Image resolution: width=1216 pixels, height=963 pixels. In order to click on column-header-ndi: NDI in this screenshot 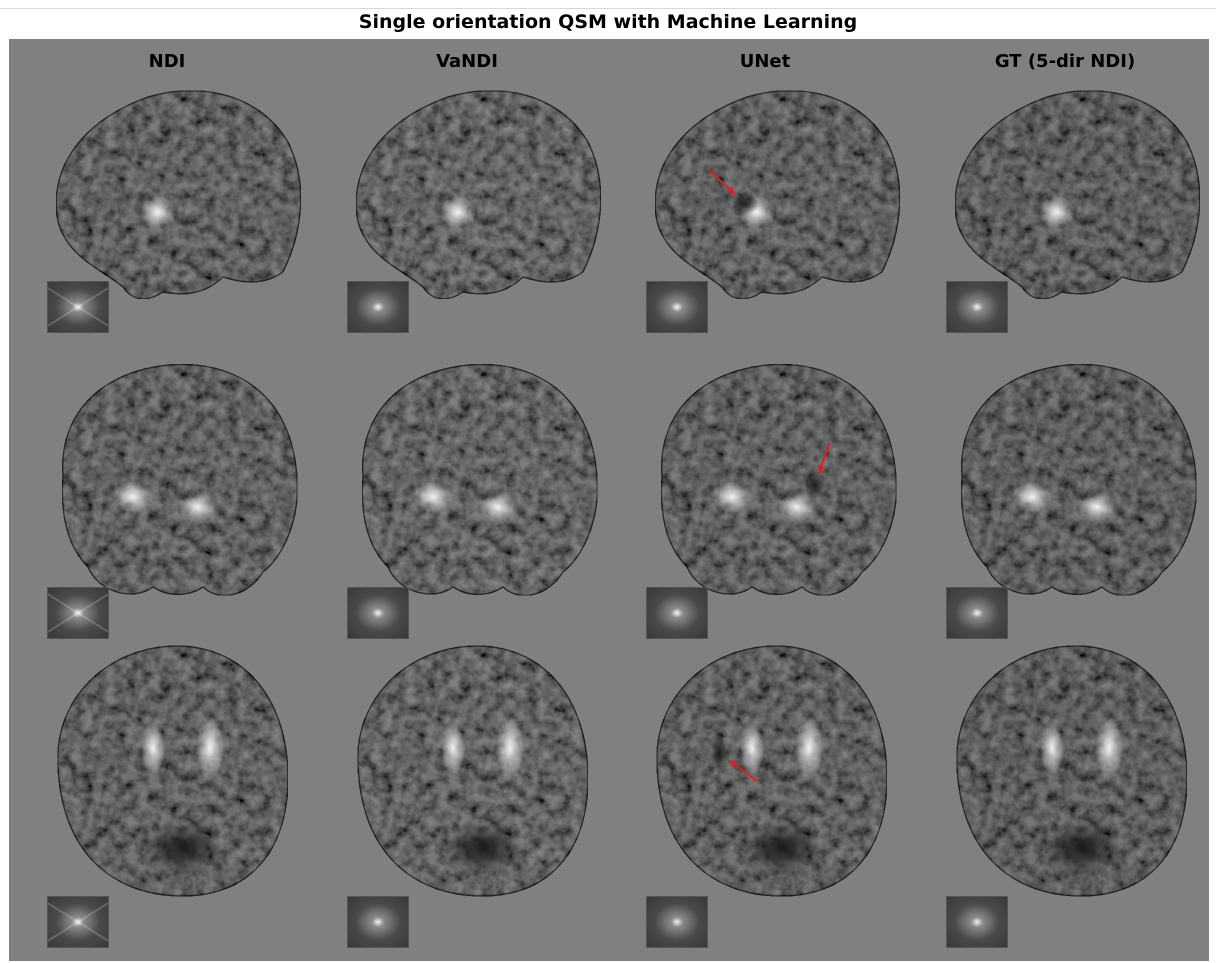, I will do `click(167, 61)`.